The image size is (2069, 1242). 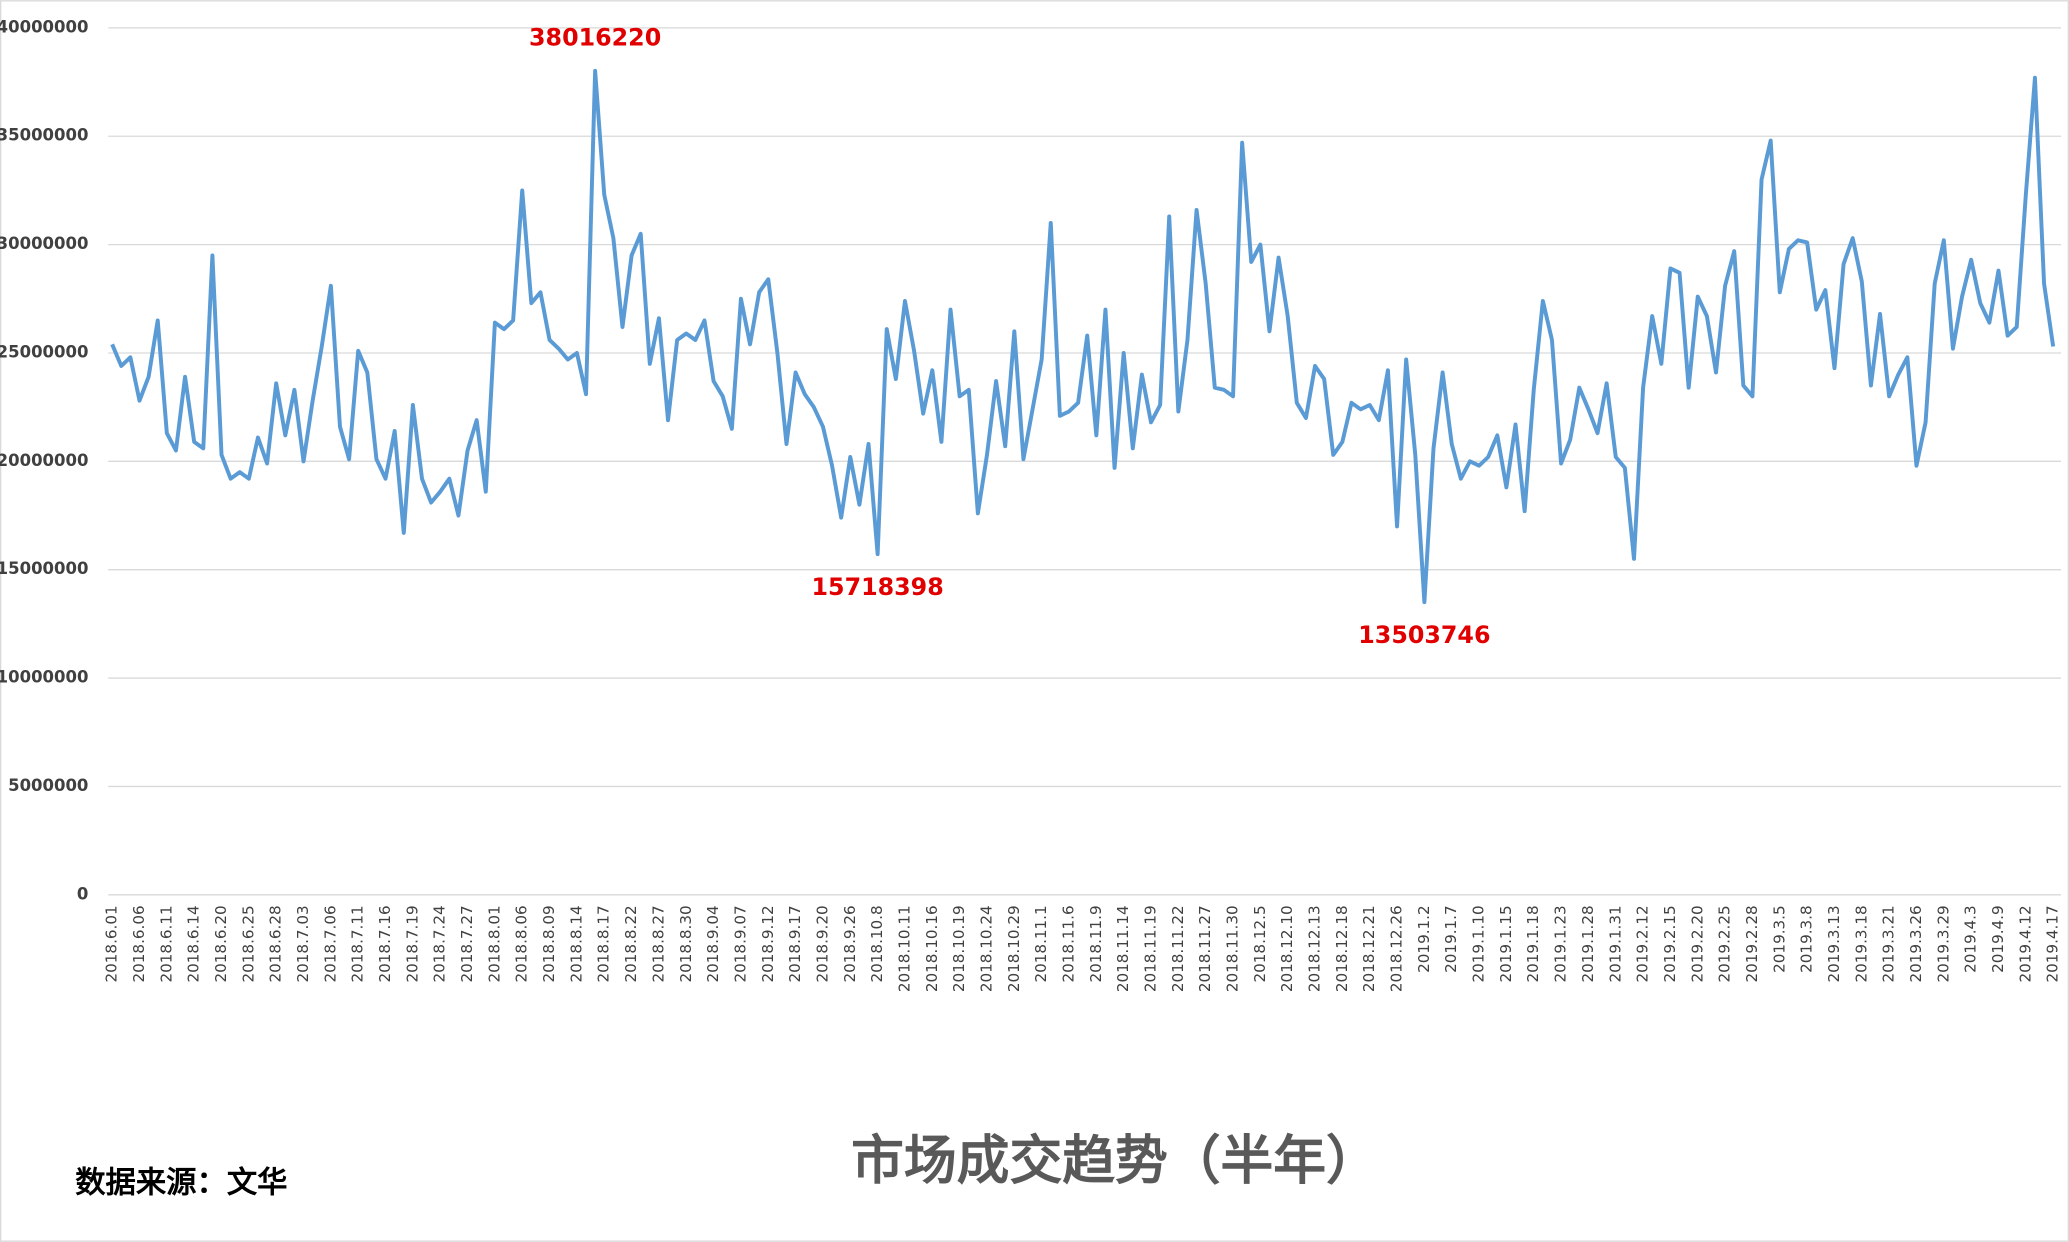 I want to click on x-tick-label: 2019.2.12, so click(x=1643, y=943).